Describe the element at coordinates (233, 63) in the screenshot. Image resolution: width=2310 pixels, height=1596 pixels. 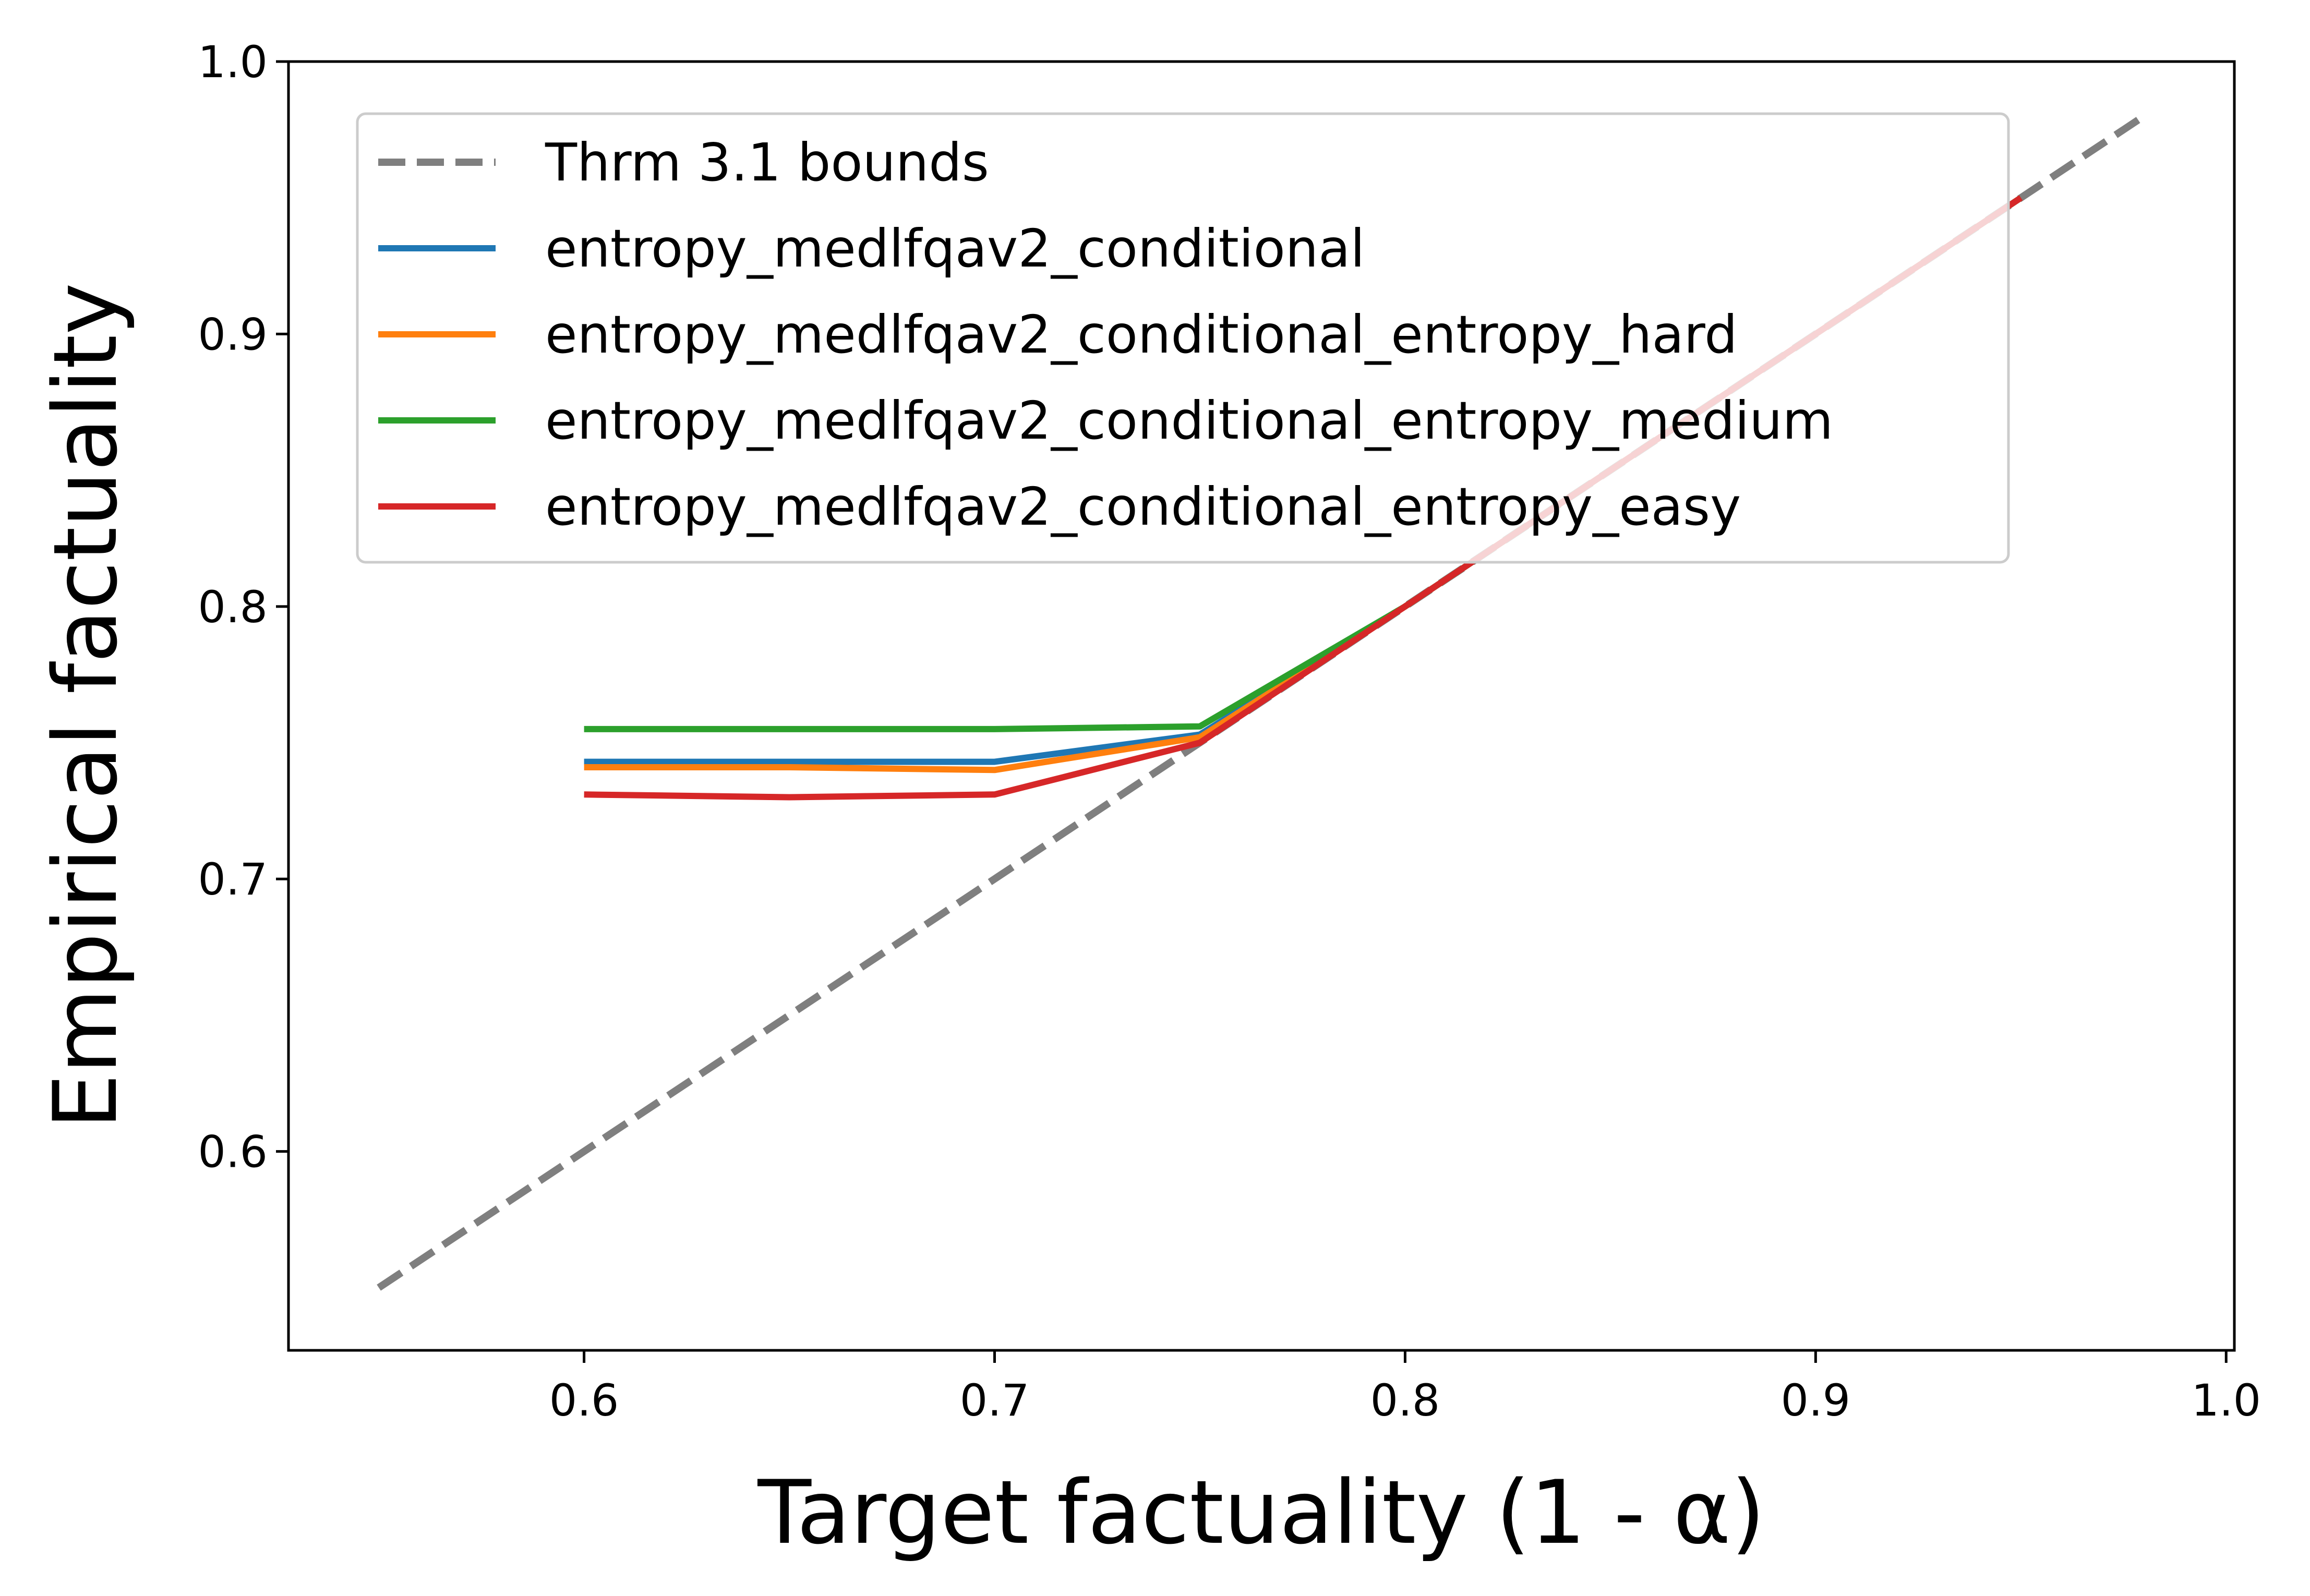
I see `y-tick-label: 1.0` at that location.